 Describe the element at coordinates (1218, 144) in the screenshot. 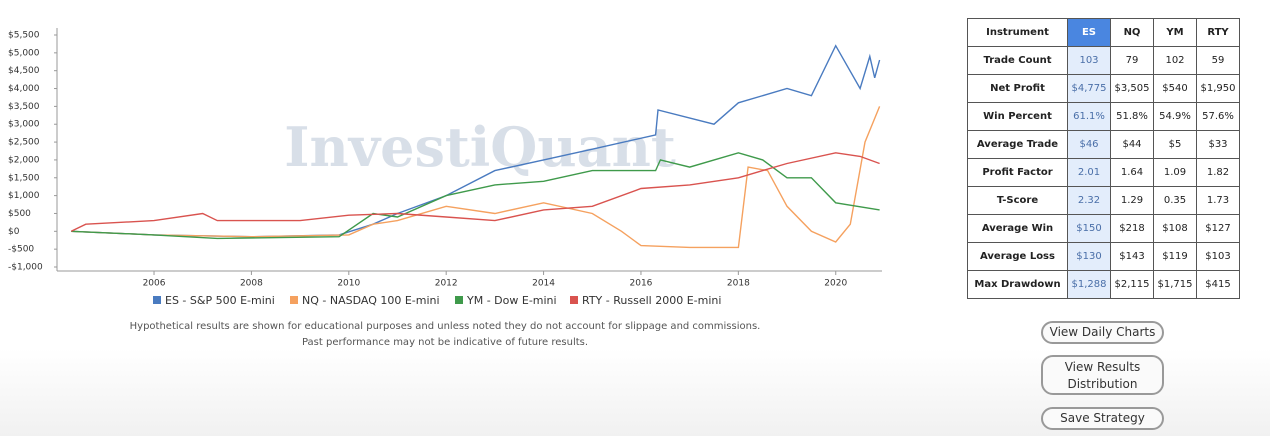

I see `table-cell: $33` at that location.